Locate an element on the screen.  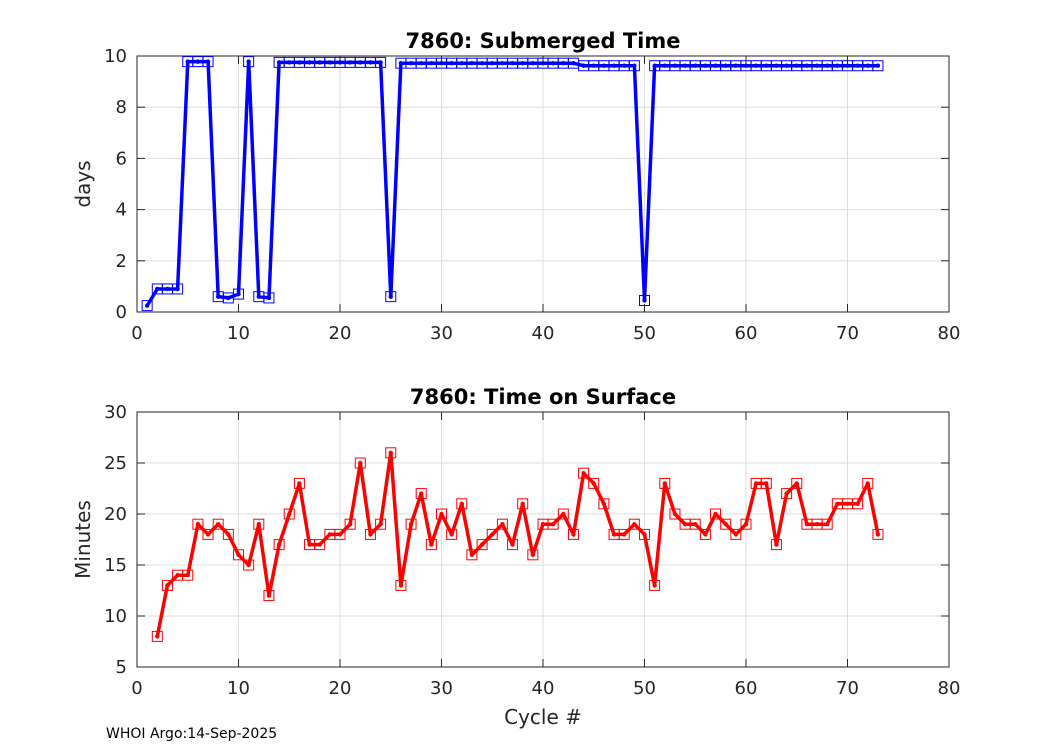
surface-ytick-label: 5 is located at coordinates (121, 667).